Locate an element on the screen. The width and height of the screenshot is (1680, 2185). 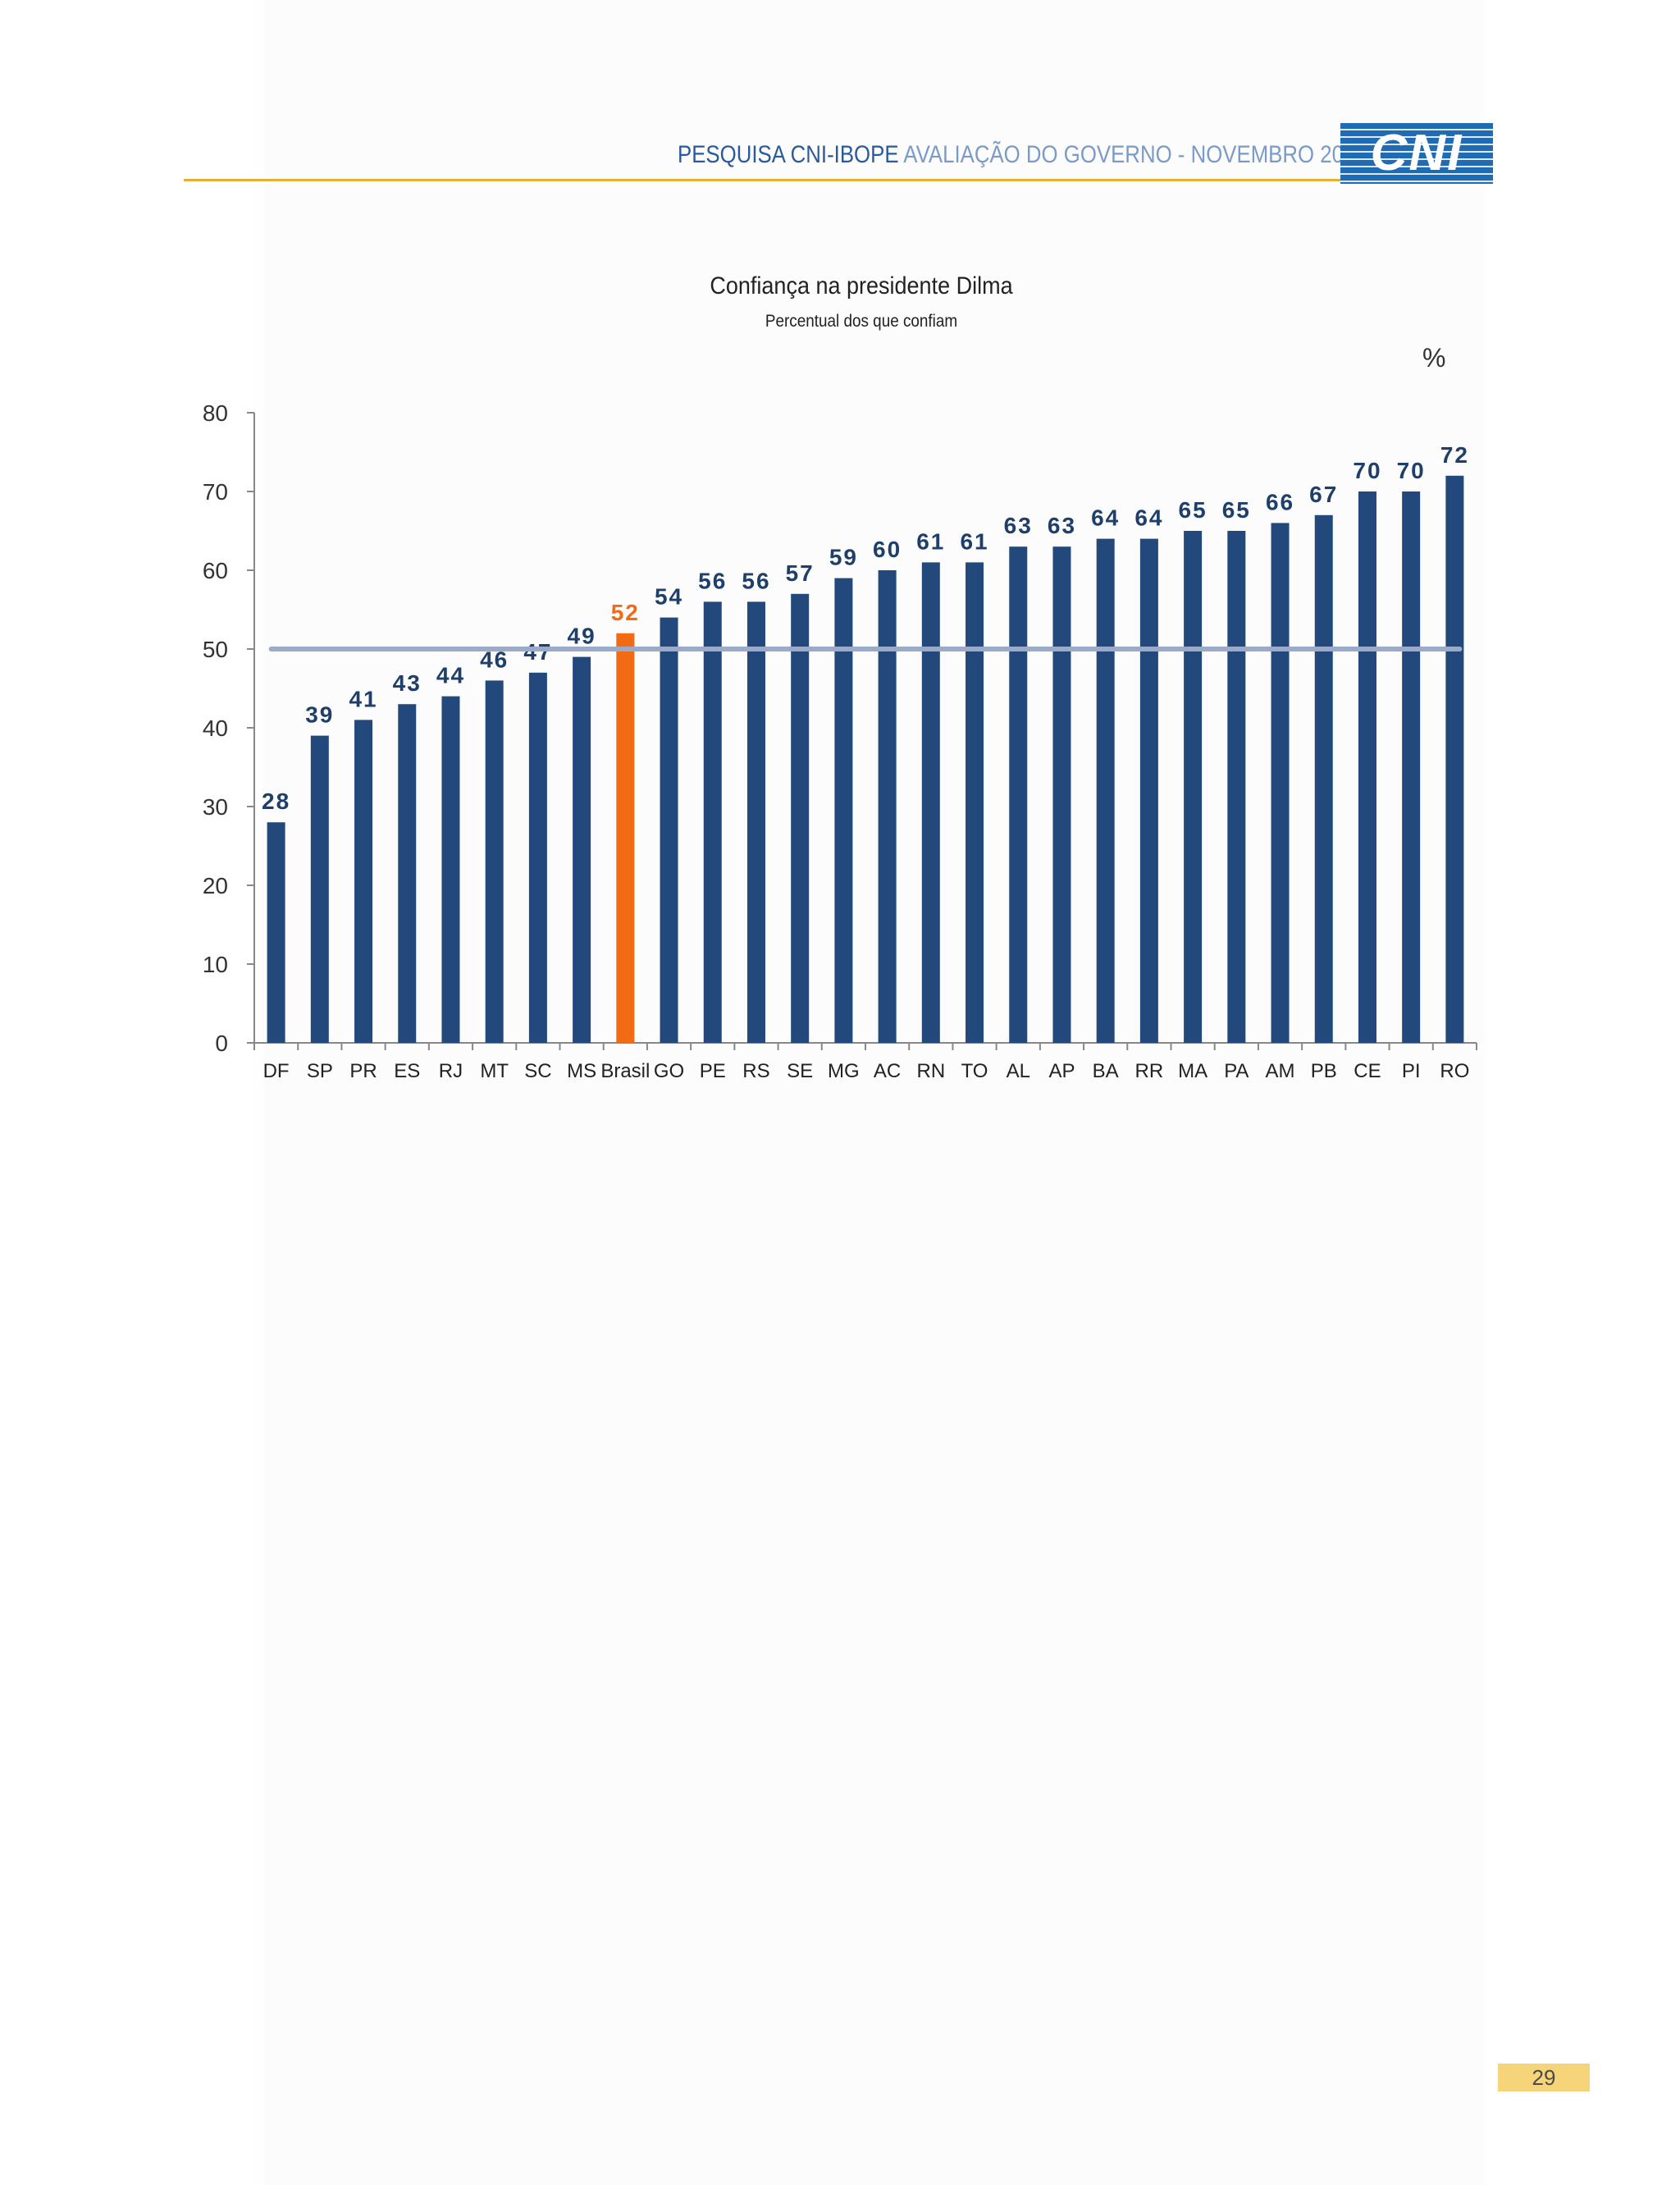
category-label: RS is located at coordinates (756, 1071).